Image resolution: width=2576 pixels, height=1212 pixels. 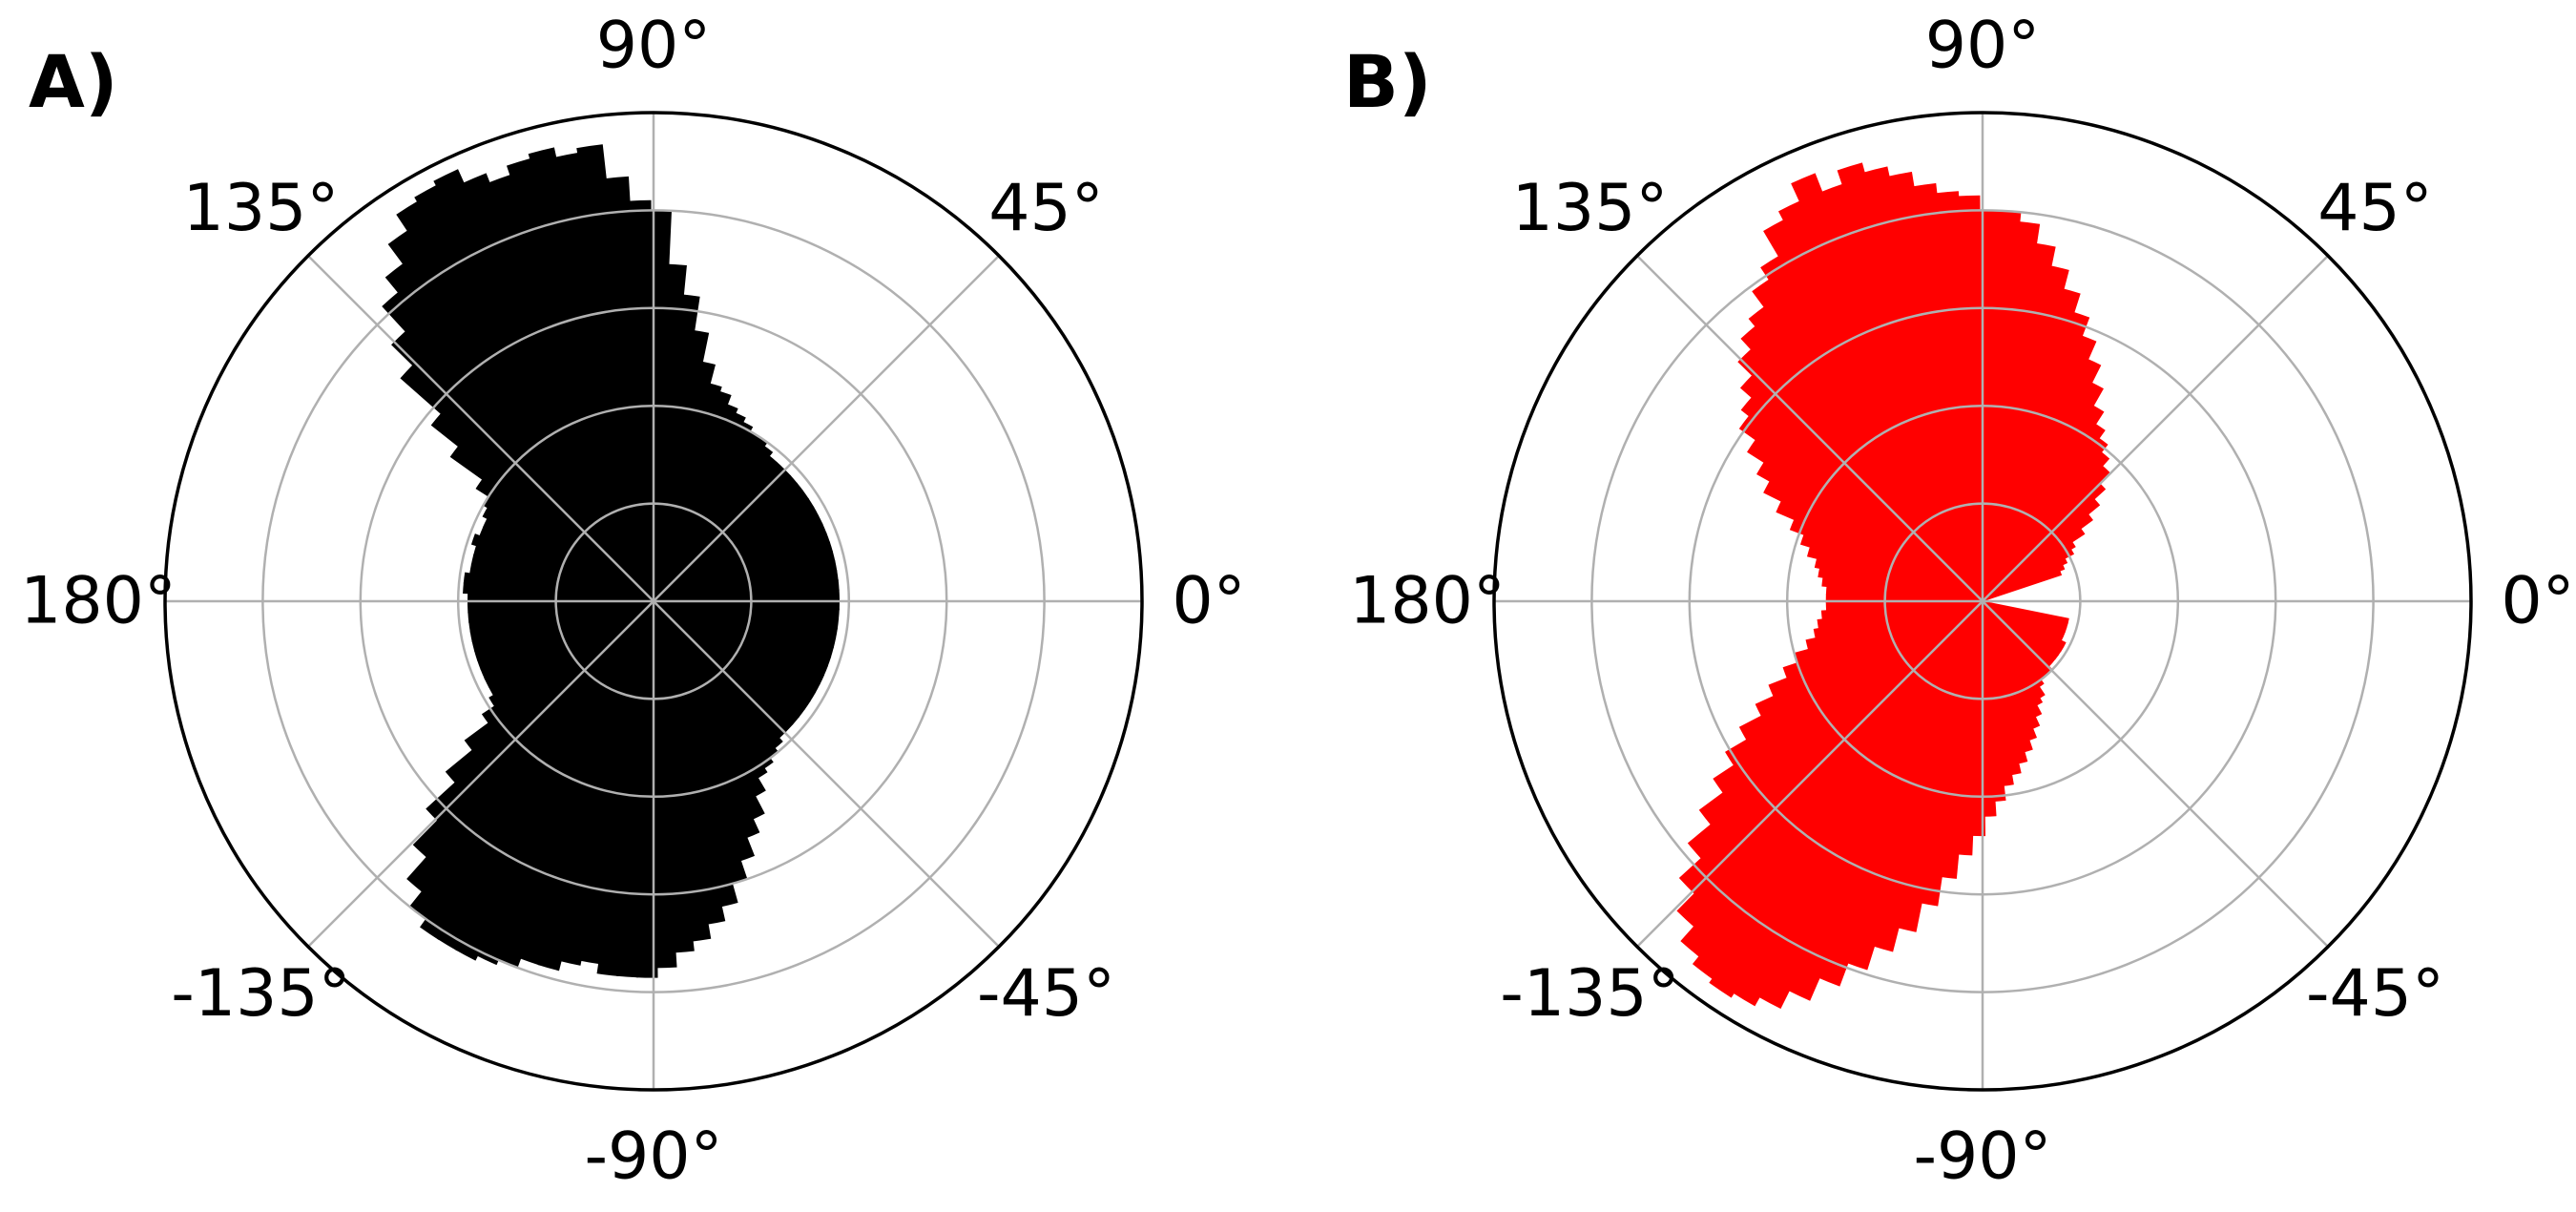 What do you see at coordinates (73, 81) in the screenshot?
I see `panel-a-label: A)` at bounding box center [73, 81].